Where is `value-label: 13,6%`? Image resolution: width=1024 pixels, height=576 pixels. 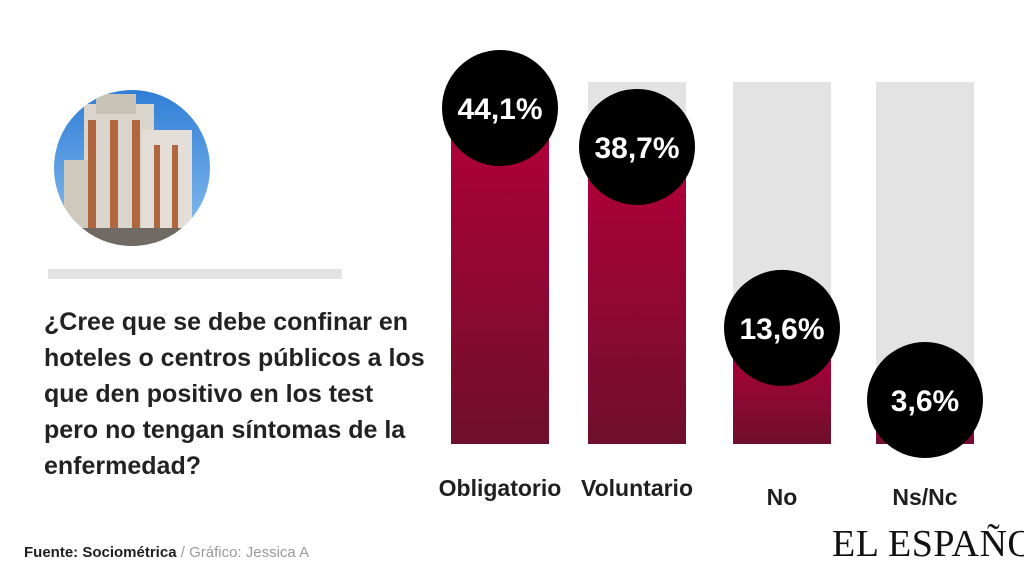 value-label: 13,6% is located at coordinates (781, 329).